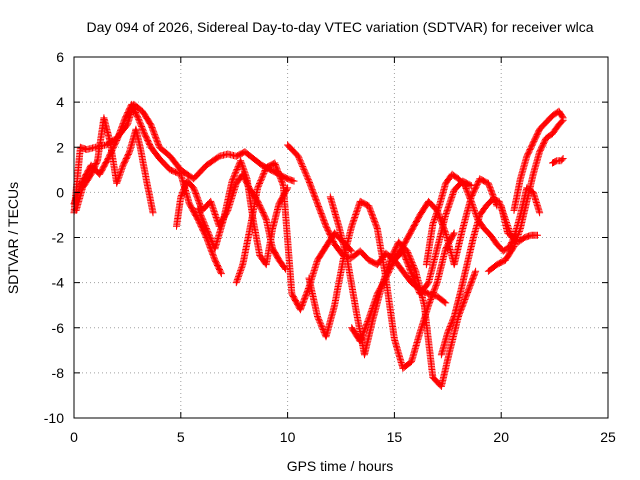 Image resolution: width=640 pixels, height=480 pixels. Describe the element at coordinates (60, 192) in the screenshot. I see `y-tick-label: 0` at that location.